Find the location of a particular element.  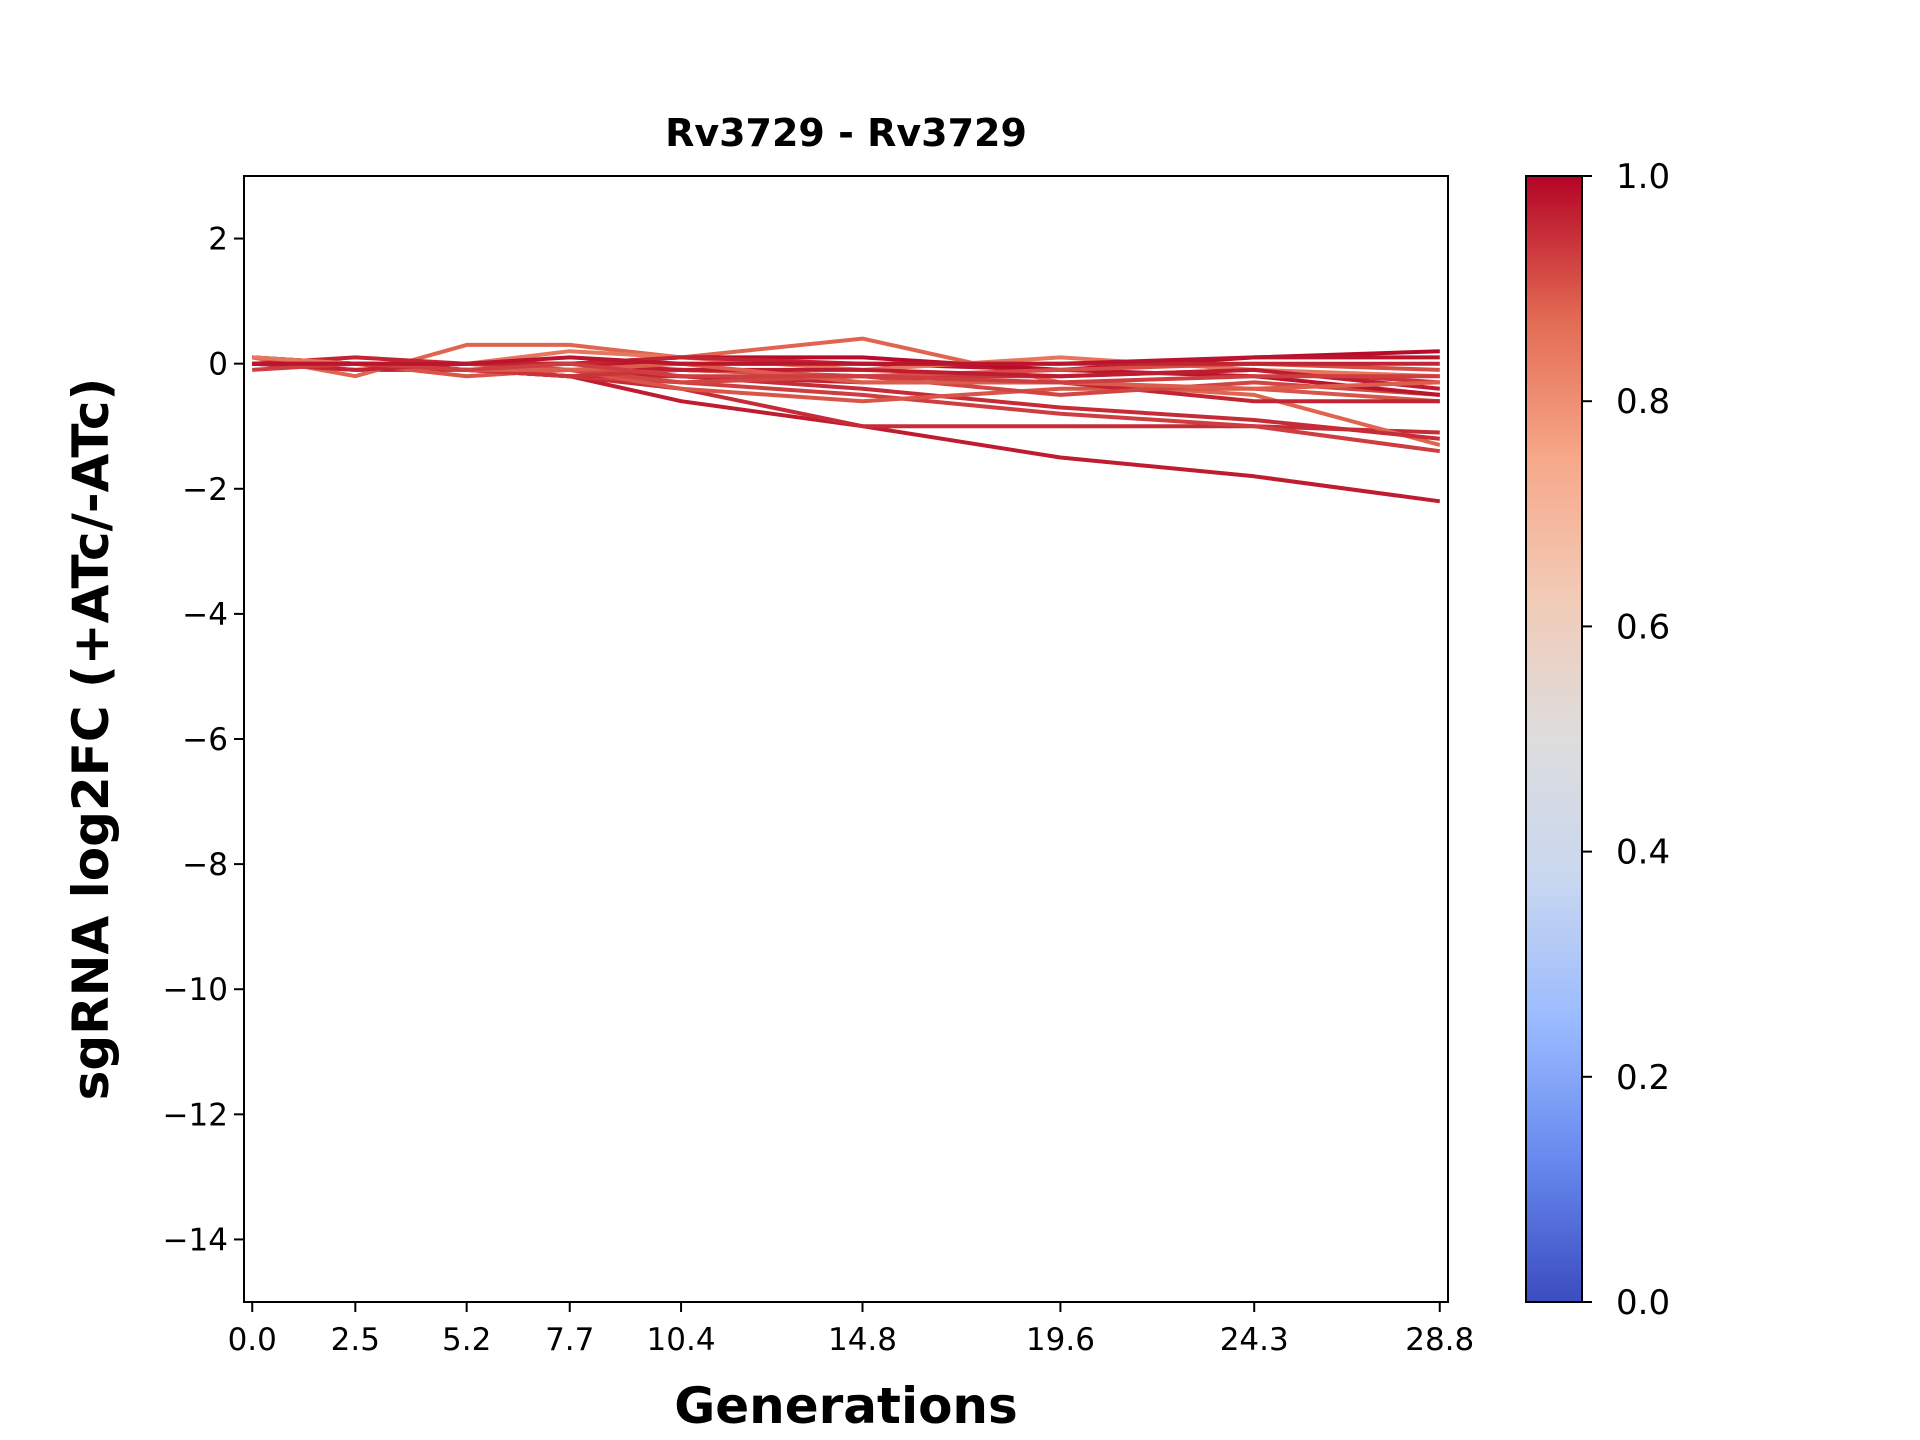

y-tick-label: −12 is located at coordinates (195, 1115).